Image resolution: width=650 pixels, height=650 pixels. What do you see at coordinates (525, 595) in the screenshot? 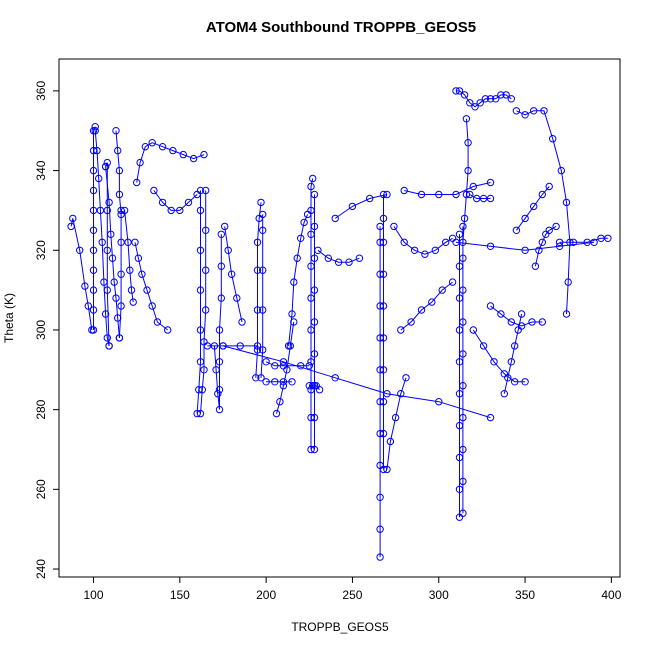
I see `x-tick-label: 350` at bounding box center [525, 595].